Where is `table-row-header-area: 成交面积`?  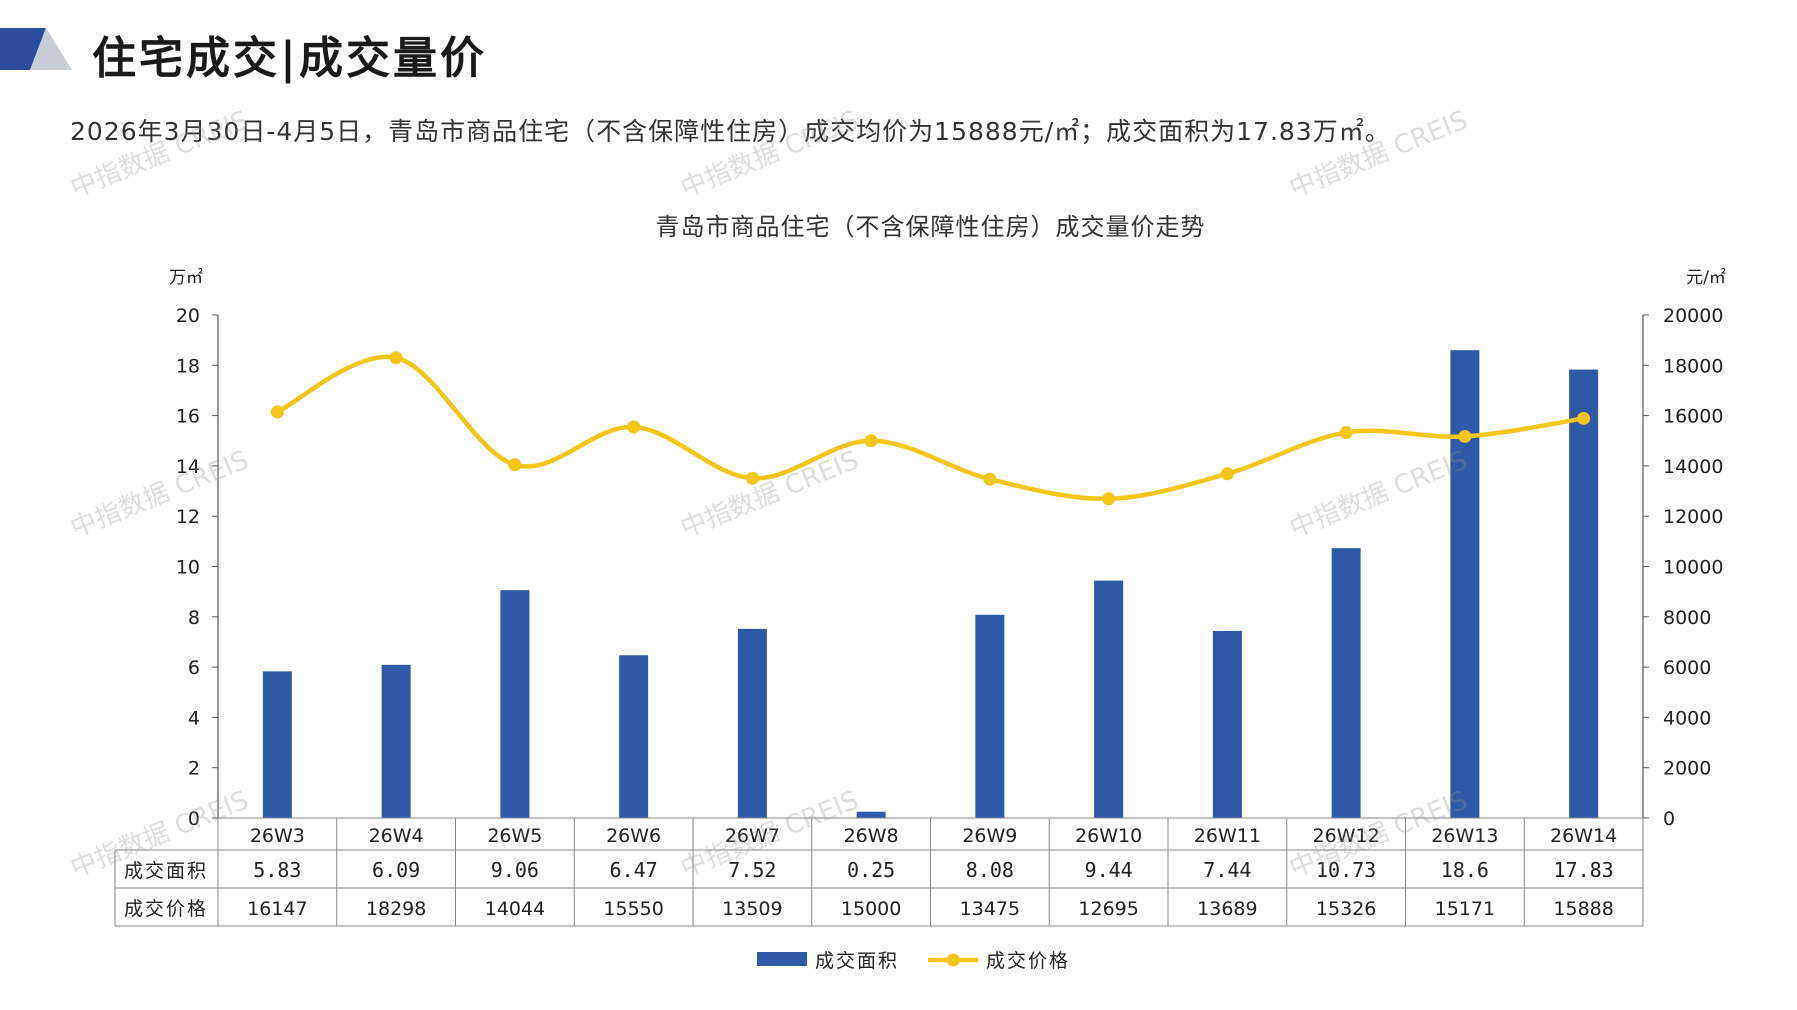
table-row-header-area: 成交面积 is located at coordinates (166, 871).